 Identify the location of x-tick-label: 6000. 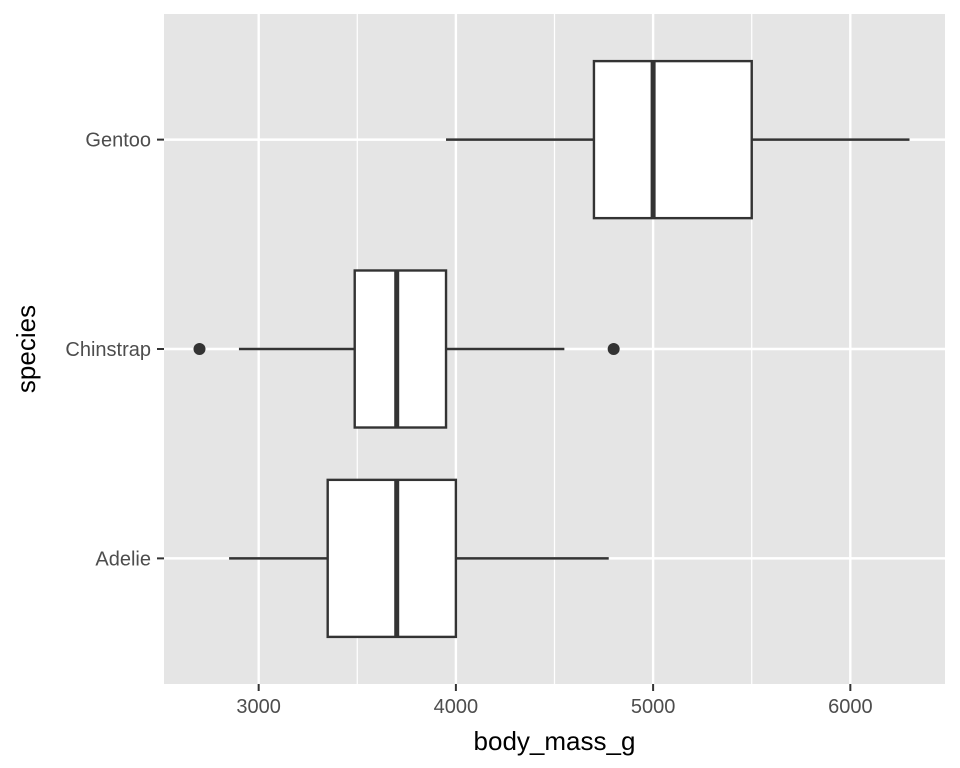
(850, 707).